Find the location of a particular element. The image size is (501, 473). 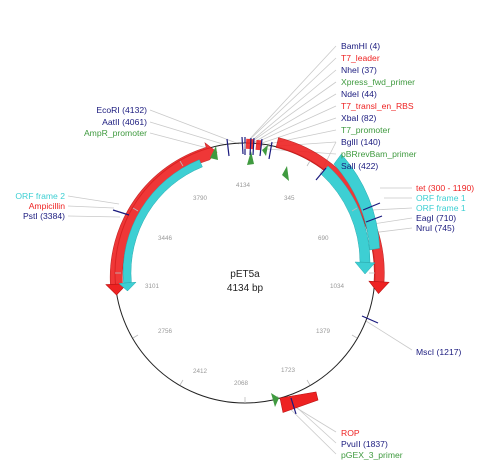

label-pvuii: PvuII (1837) is located at coordinates (364, 444).